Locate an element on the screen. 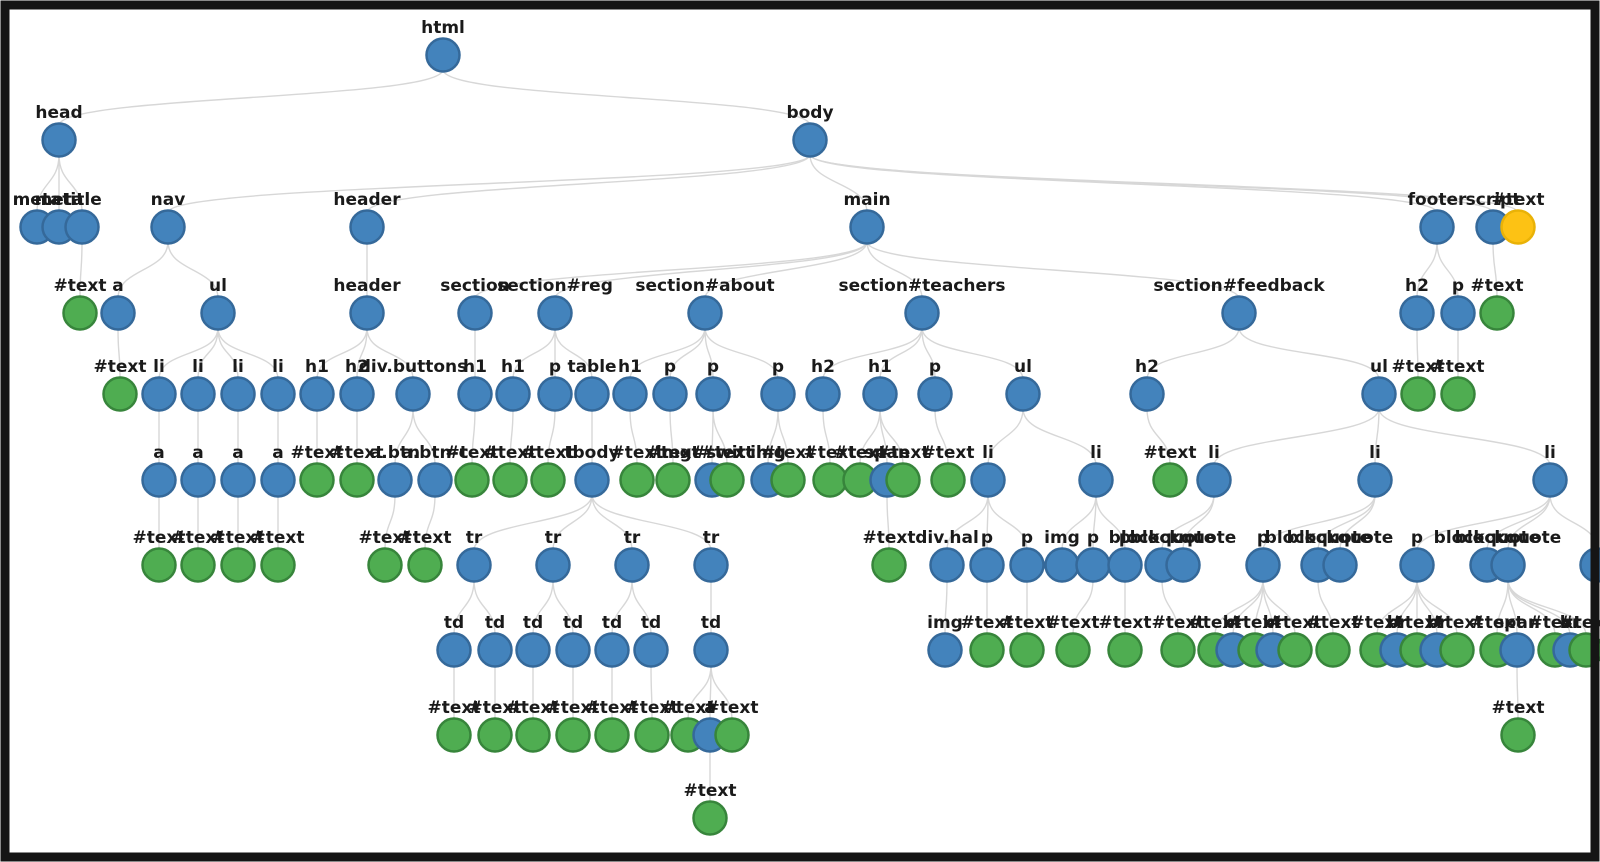  tree-node-div.hal is located at coordinates (947, 565).